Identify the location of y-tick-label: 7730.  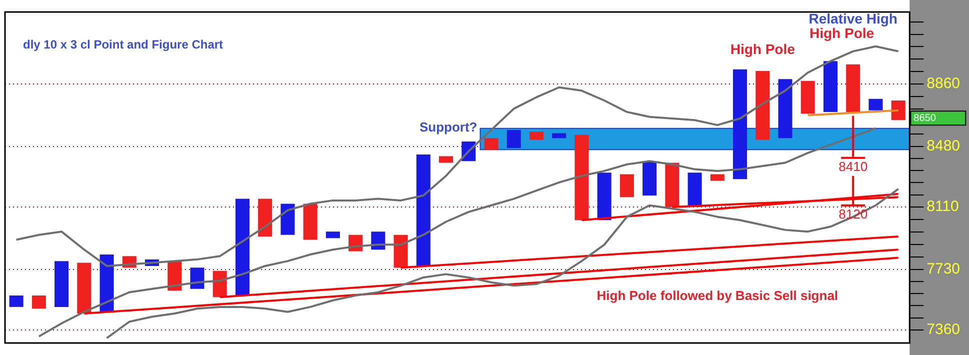
(943, 269).